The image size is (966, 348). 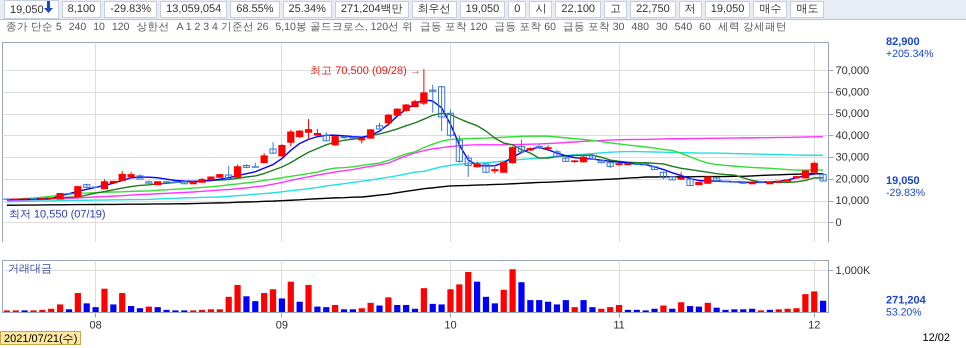 What do you see at coordinates (936, 338) in the screenshot?
I see `text: 12/02` at bounding box center [936, 338].